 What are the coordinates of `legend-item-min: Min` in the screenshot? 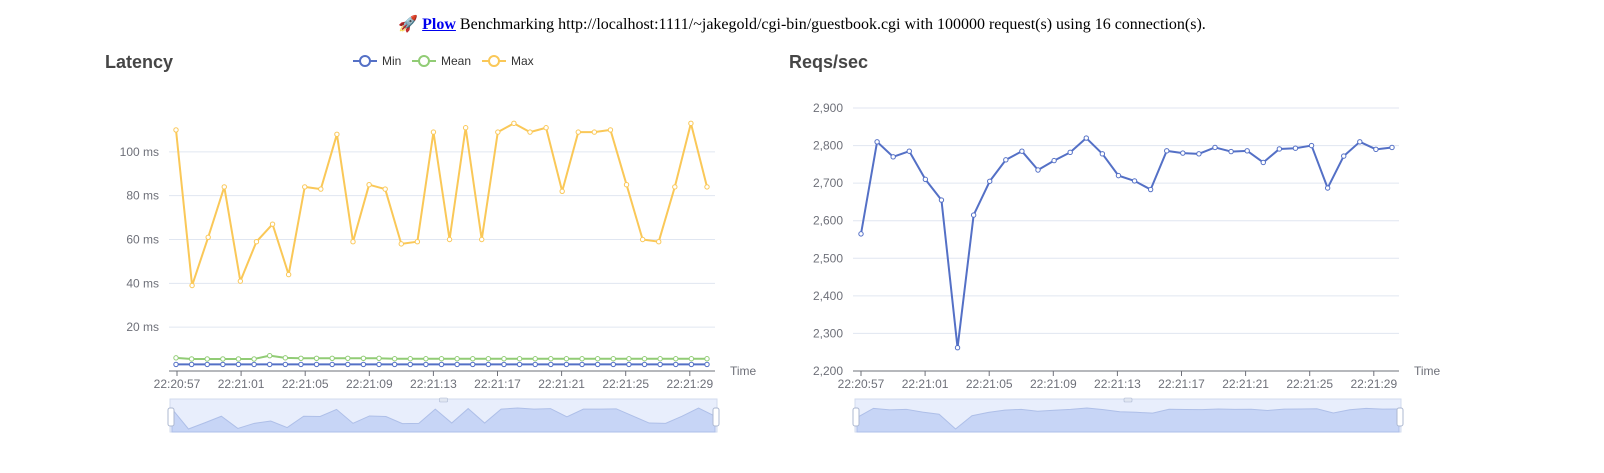 It's located at (377, 61).